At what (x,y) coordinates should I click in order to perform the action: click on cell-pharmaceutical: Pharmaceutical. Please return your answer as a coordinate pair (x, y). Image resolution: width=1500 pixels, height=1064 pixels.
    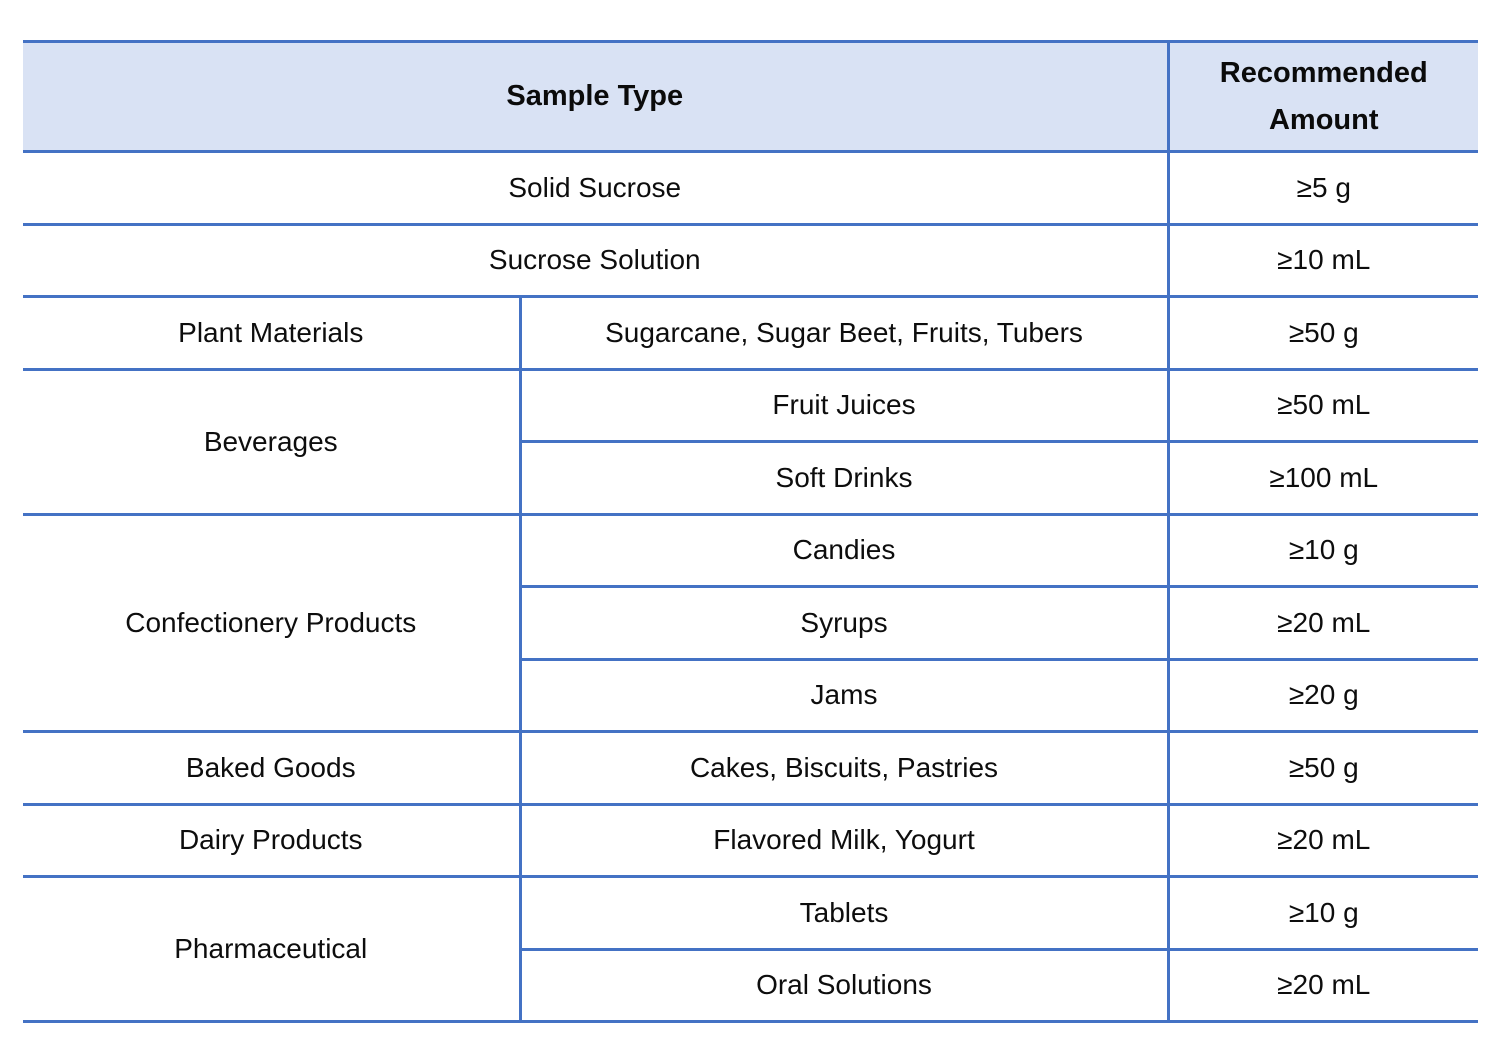
    Looking at the image, I should click on (272, 949).